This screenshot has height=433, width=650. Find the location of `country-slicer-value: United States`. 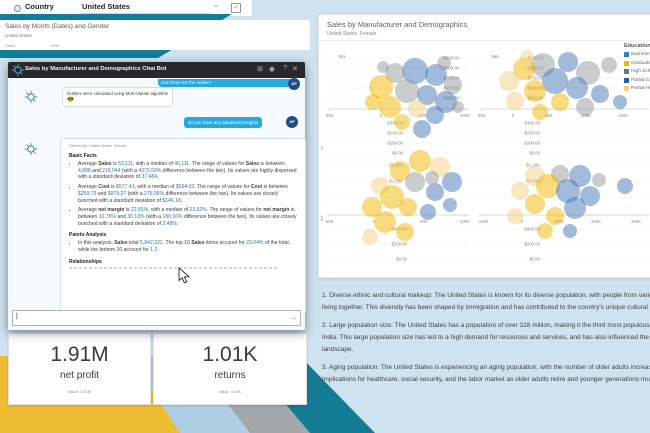

country-slicer-value: United States is located at coordinates (146, 8).